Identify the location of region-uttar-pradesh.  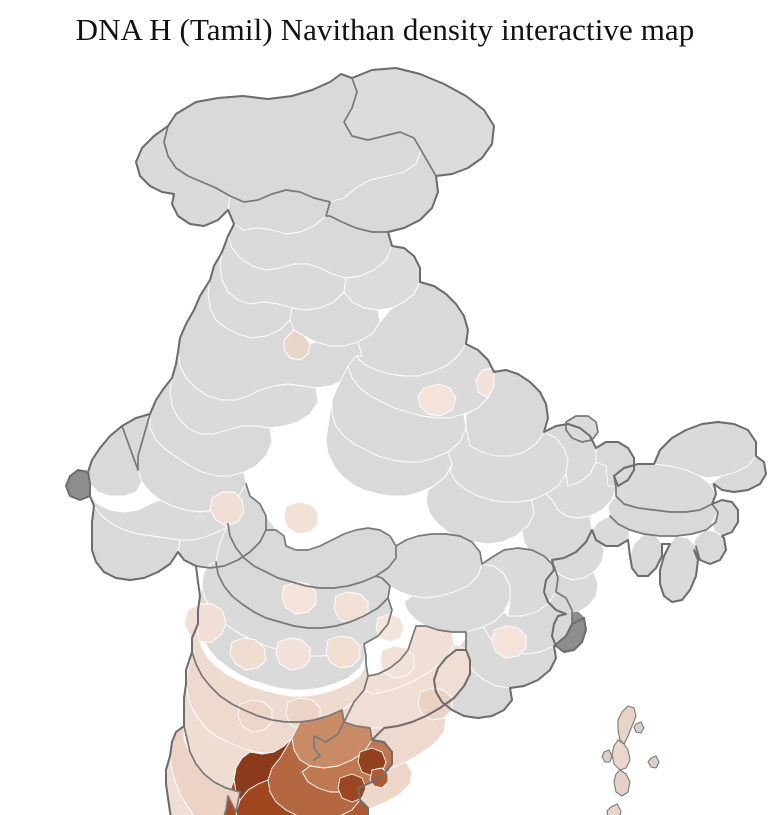
(416, 389).